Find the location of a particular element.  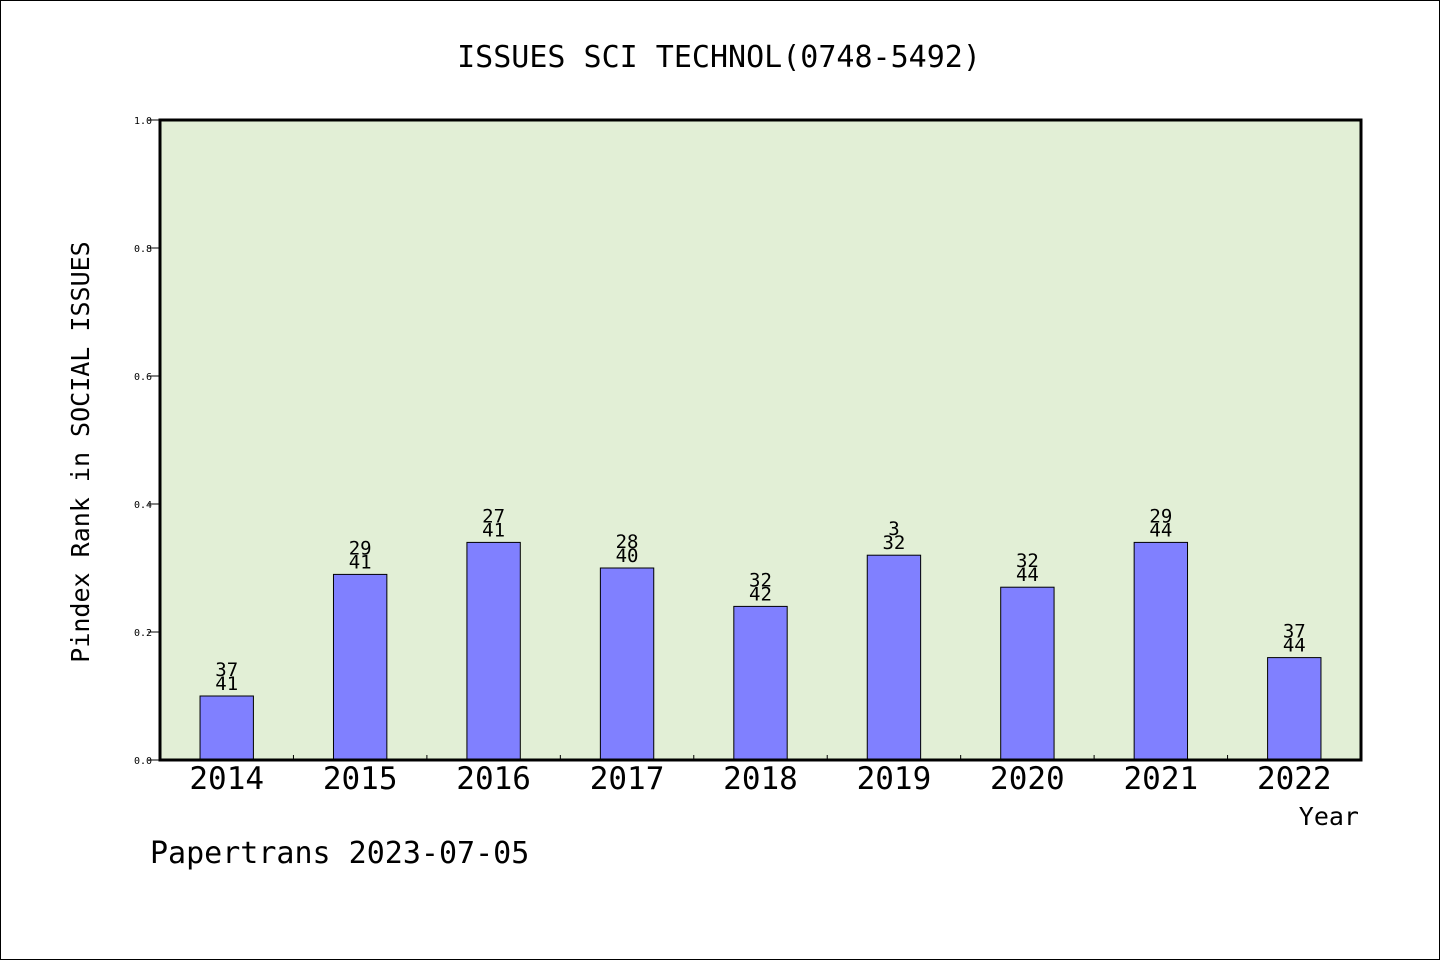

y-tick-label: 0.0 is located at coordinates (143, 761).